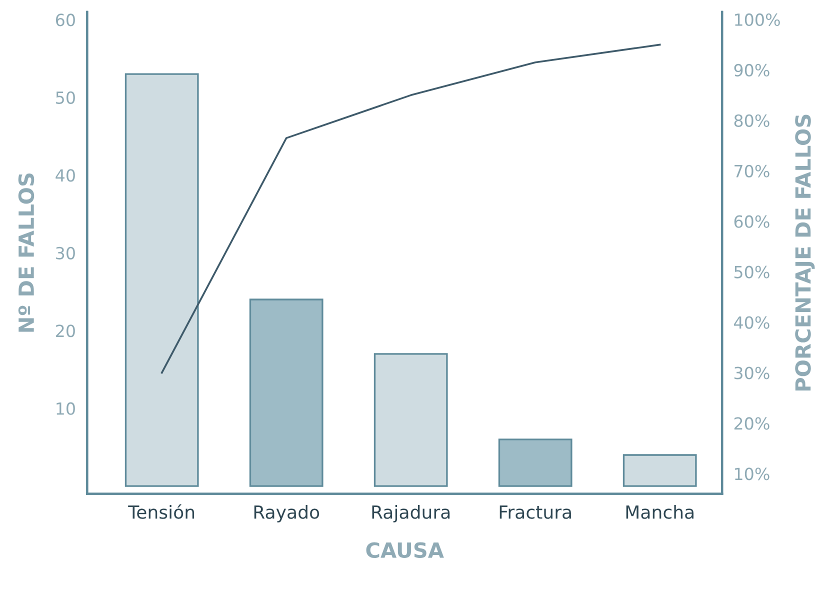  I want to click on y-axis-title: Nº DE FALLOS, so click(26, 253).